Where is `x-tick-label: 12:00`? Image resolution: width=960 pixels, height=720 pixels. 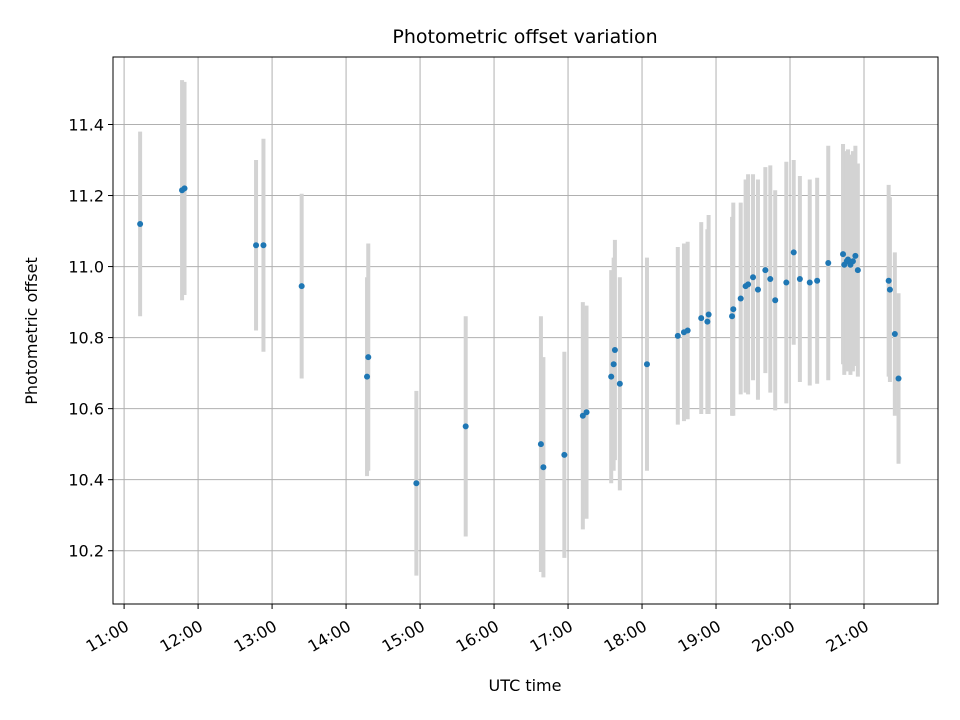 x-tick-label: 12:00 is located at coordinates (181, 636).